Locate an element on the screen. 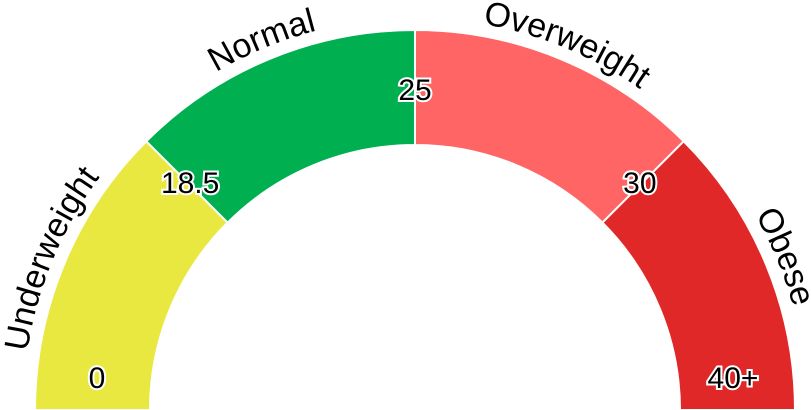  tick-label: 0 is located at coordinates (97, 378).